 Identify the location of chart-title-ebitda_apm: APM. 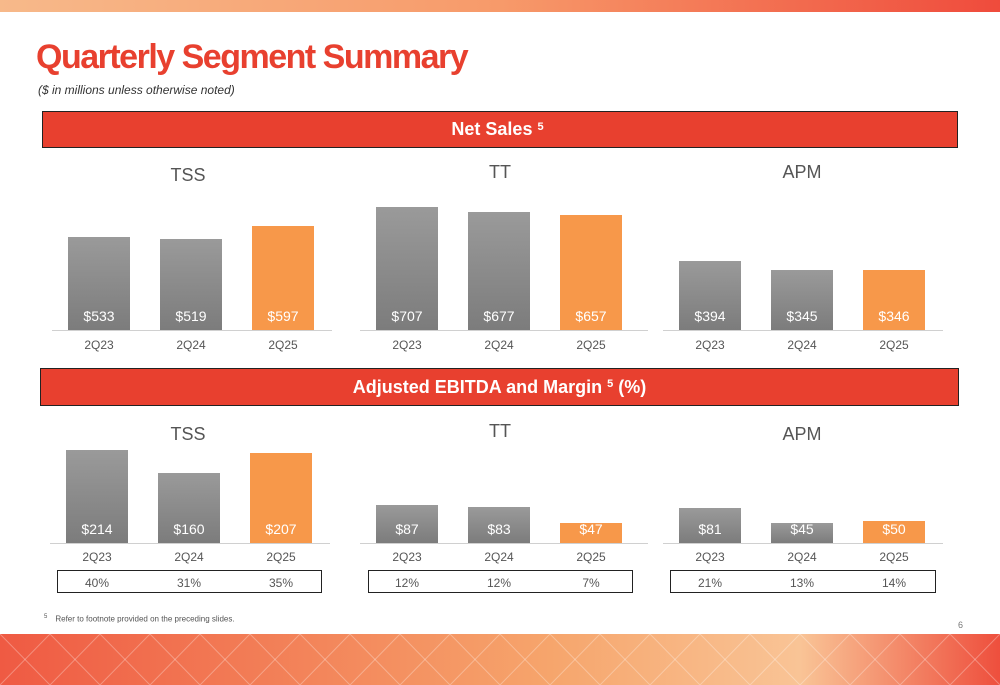
(802, 434).